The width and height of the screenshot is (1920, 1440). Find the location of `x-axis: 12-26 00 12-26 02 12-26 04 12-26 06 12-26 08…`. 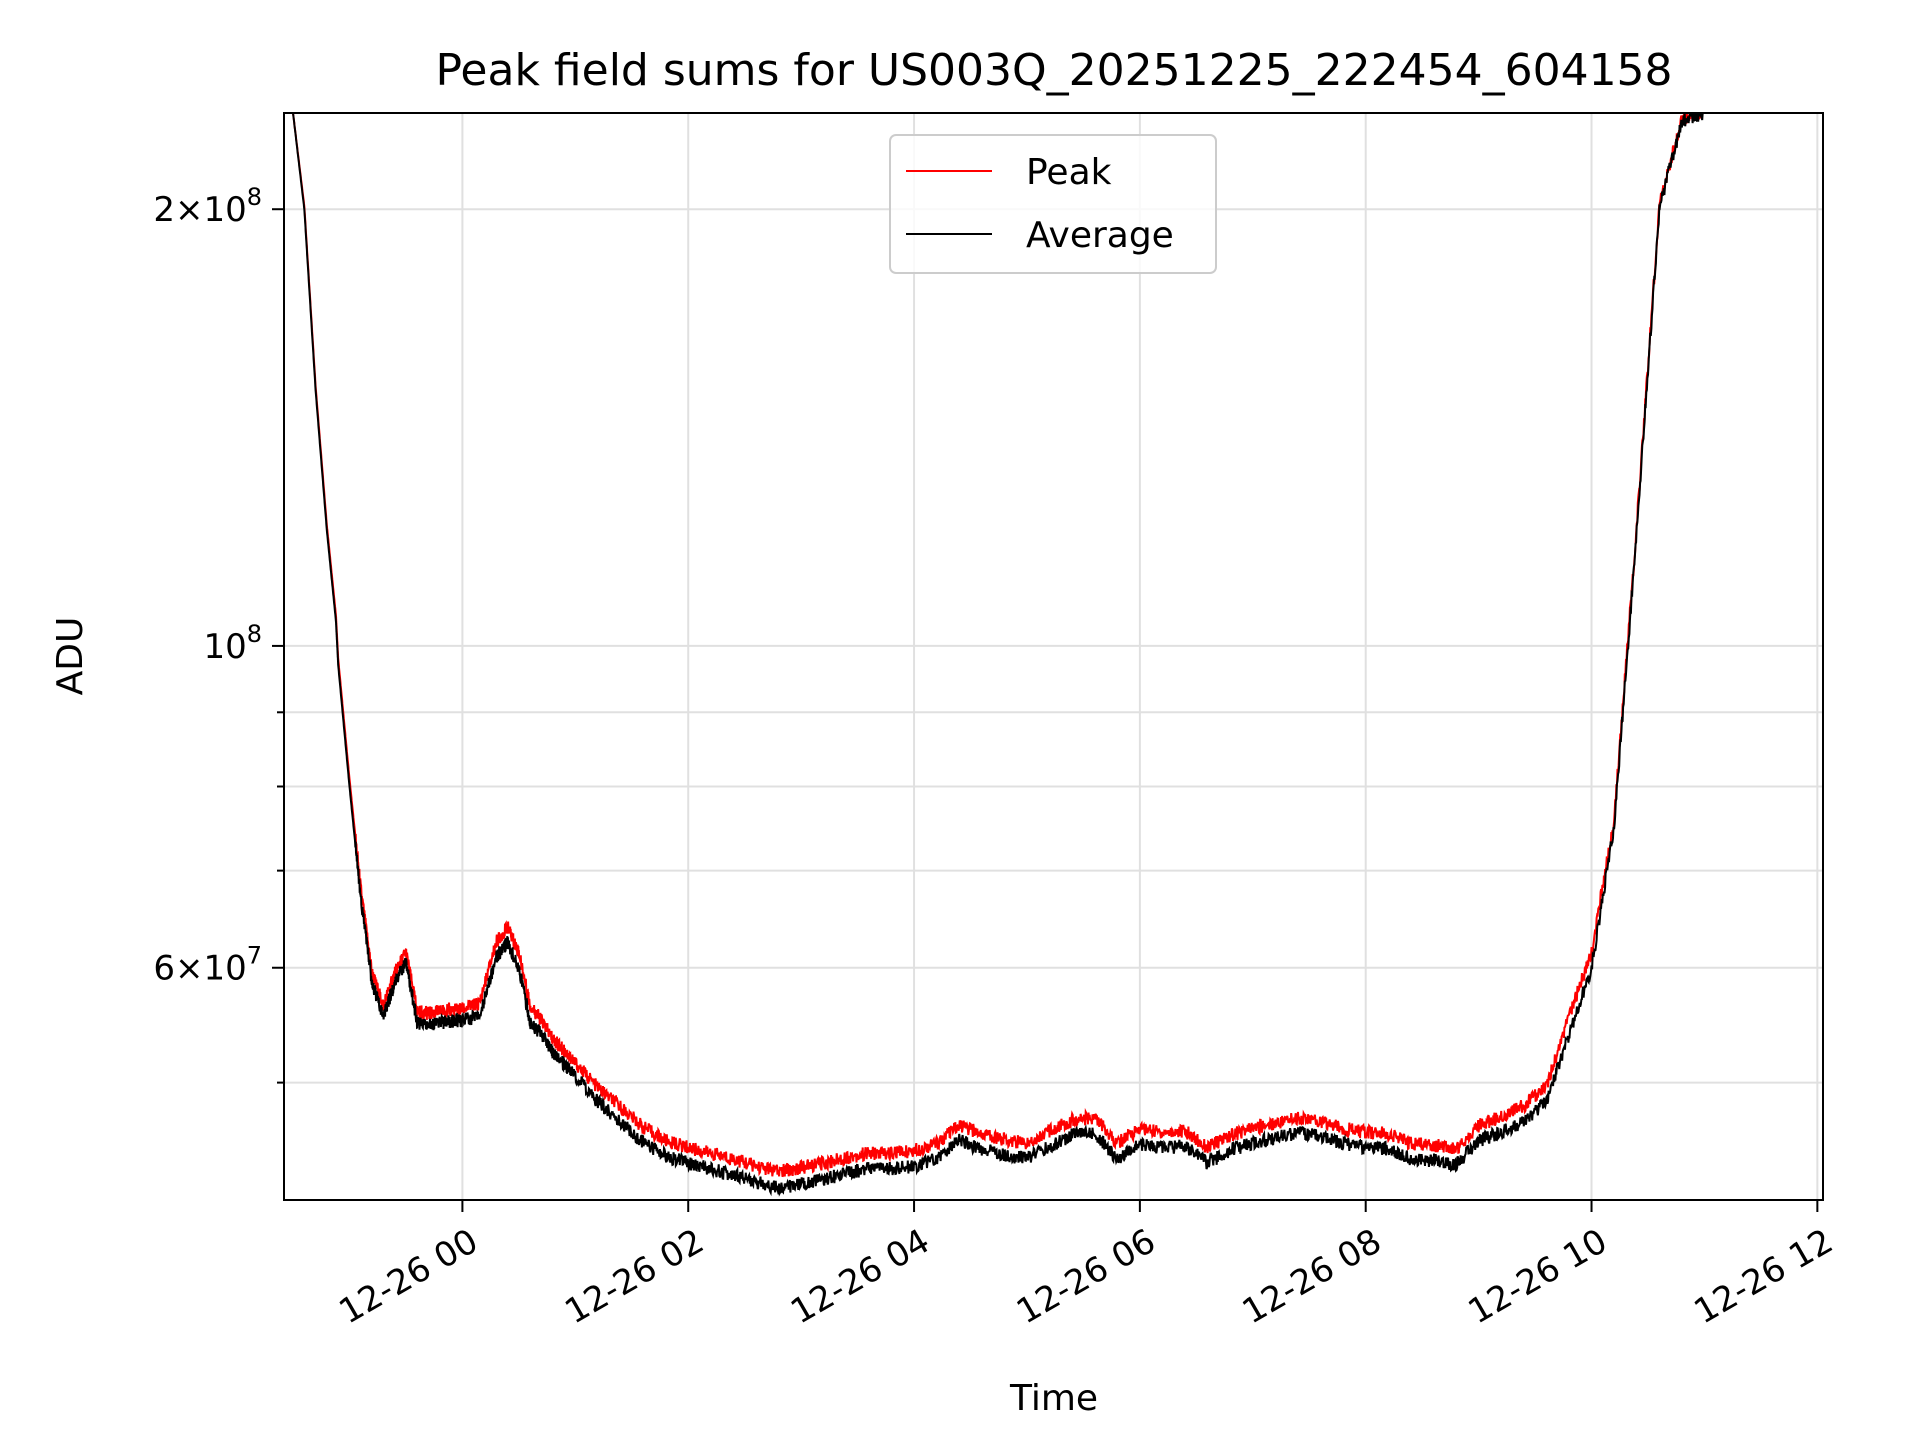

x-axis: 12-26 00 12-26 02 12-26 04 12-26 06 12-26 08… is located at coordinates (1086, 1266).